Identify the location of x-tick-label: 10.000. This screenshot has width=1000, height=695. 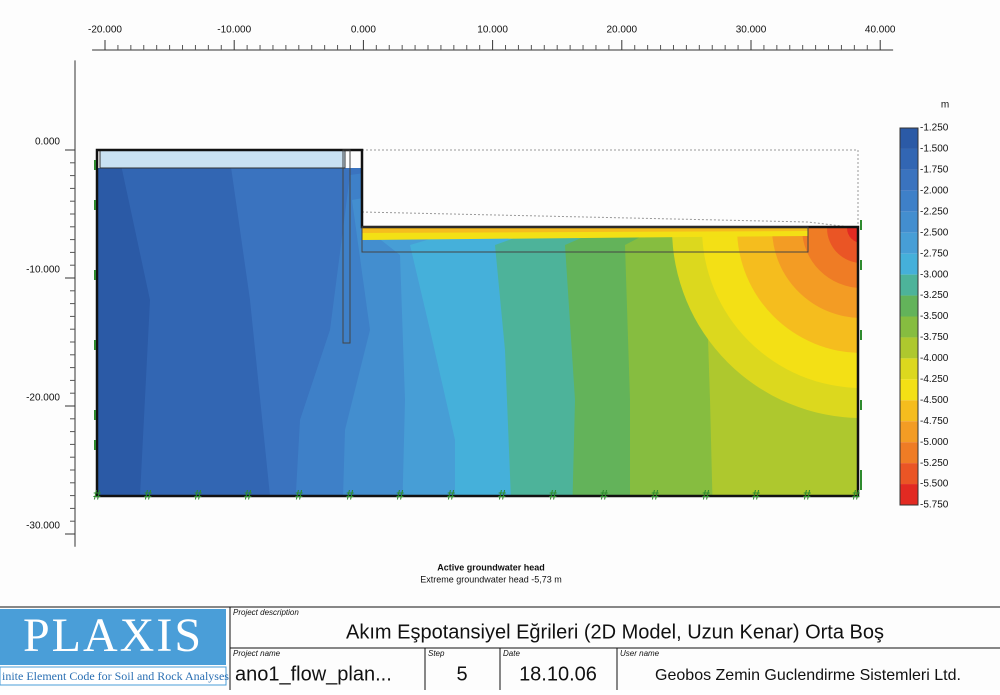
(492, 30).